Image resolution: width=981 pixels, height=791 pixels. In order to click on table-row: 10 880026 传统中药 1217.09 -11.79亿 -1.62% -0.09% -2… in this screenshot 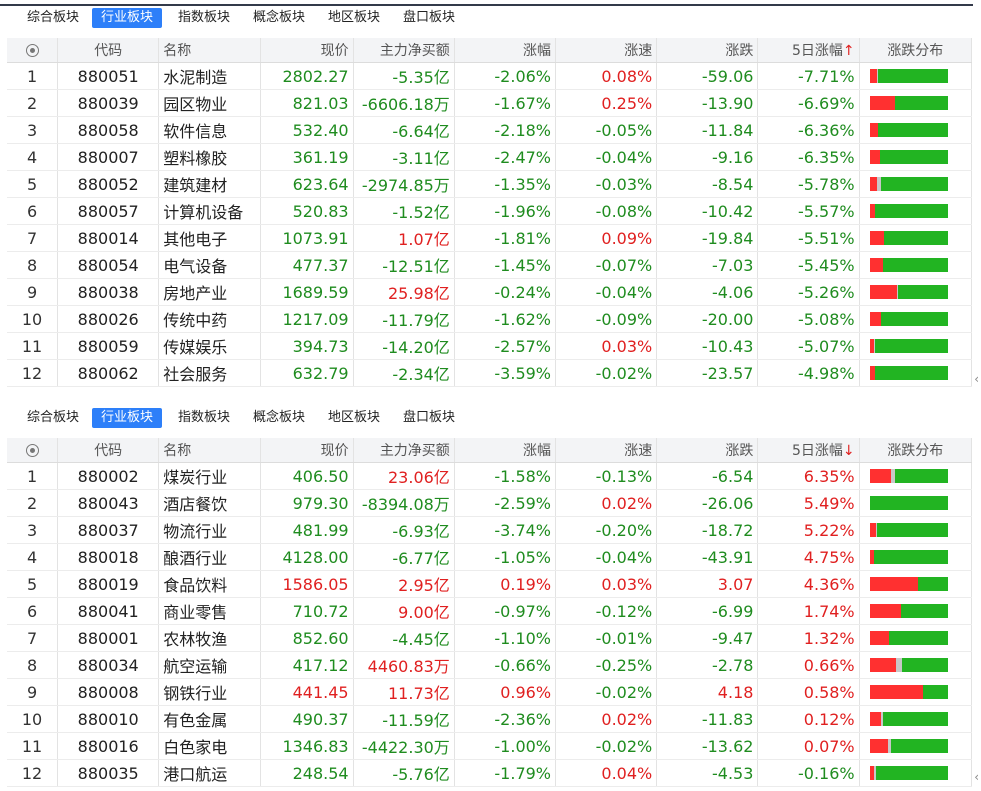, I will do `click(490, 319)`.